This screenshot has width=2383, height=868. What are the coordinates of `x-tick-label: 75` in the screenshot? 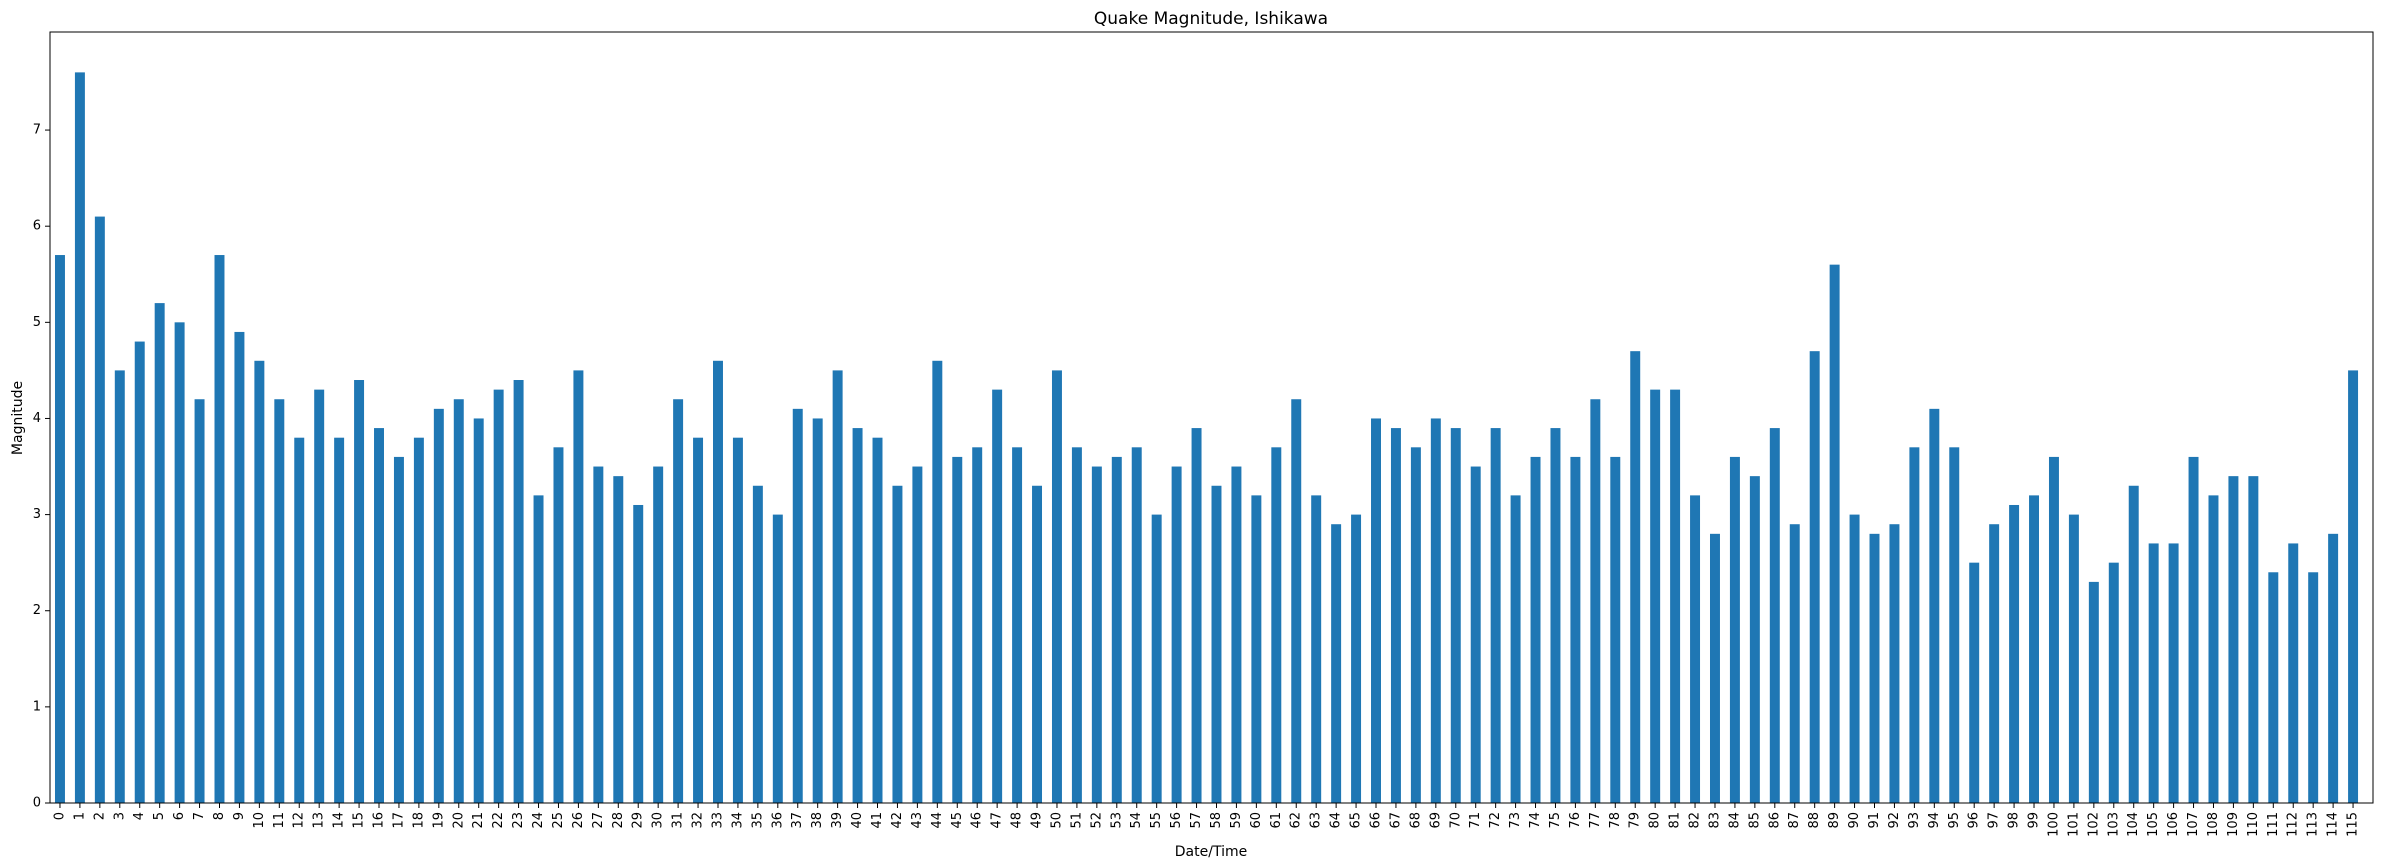 It's located at (1555, 820).